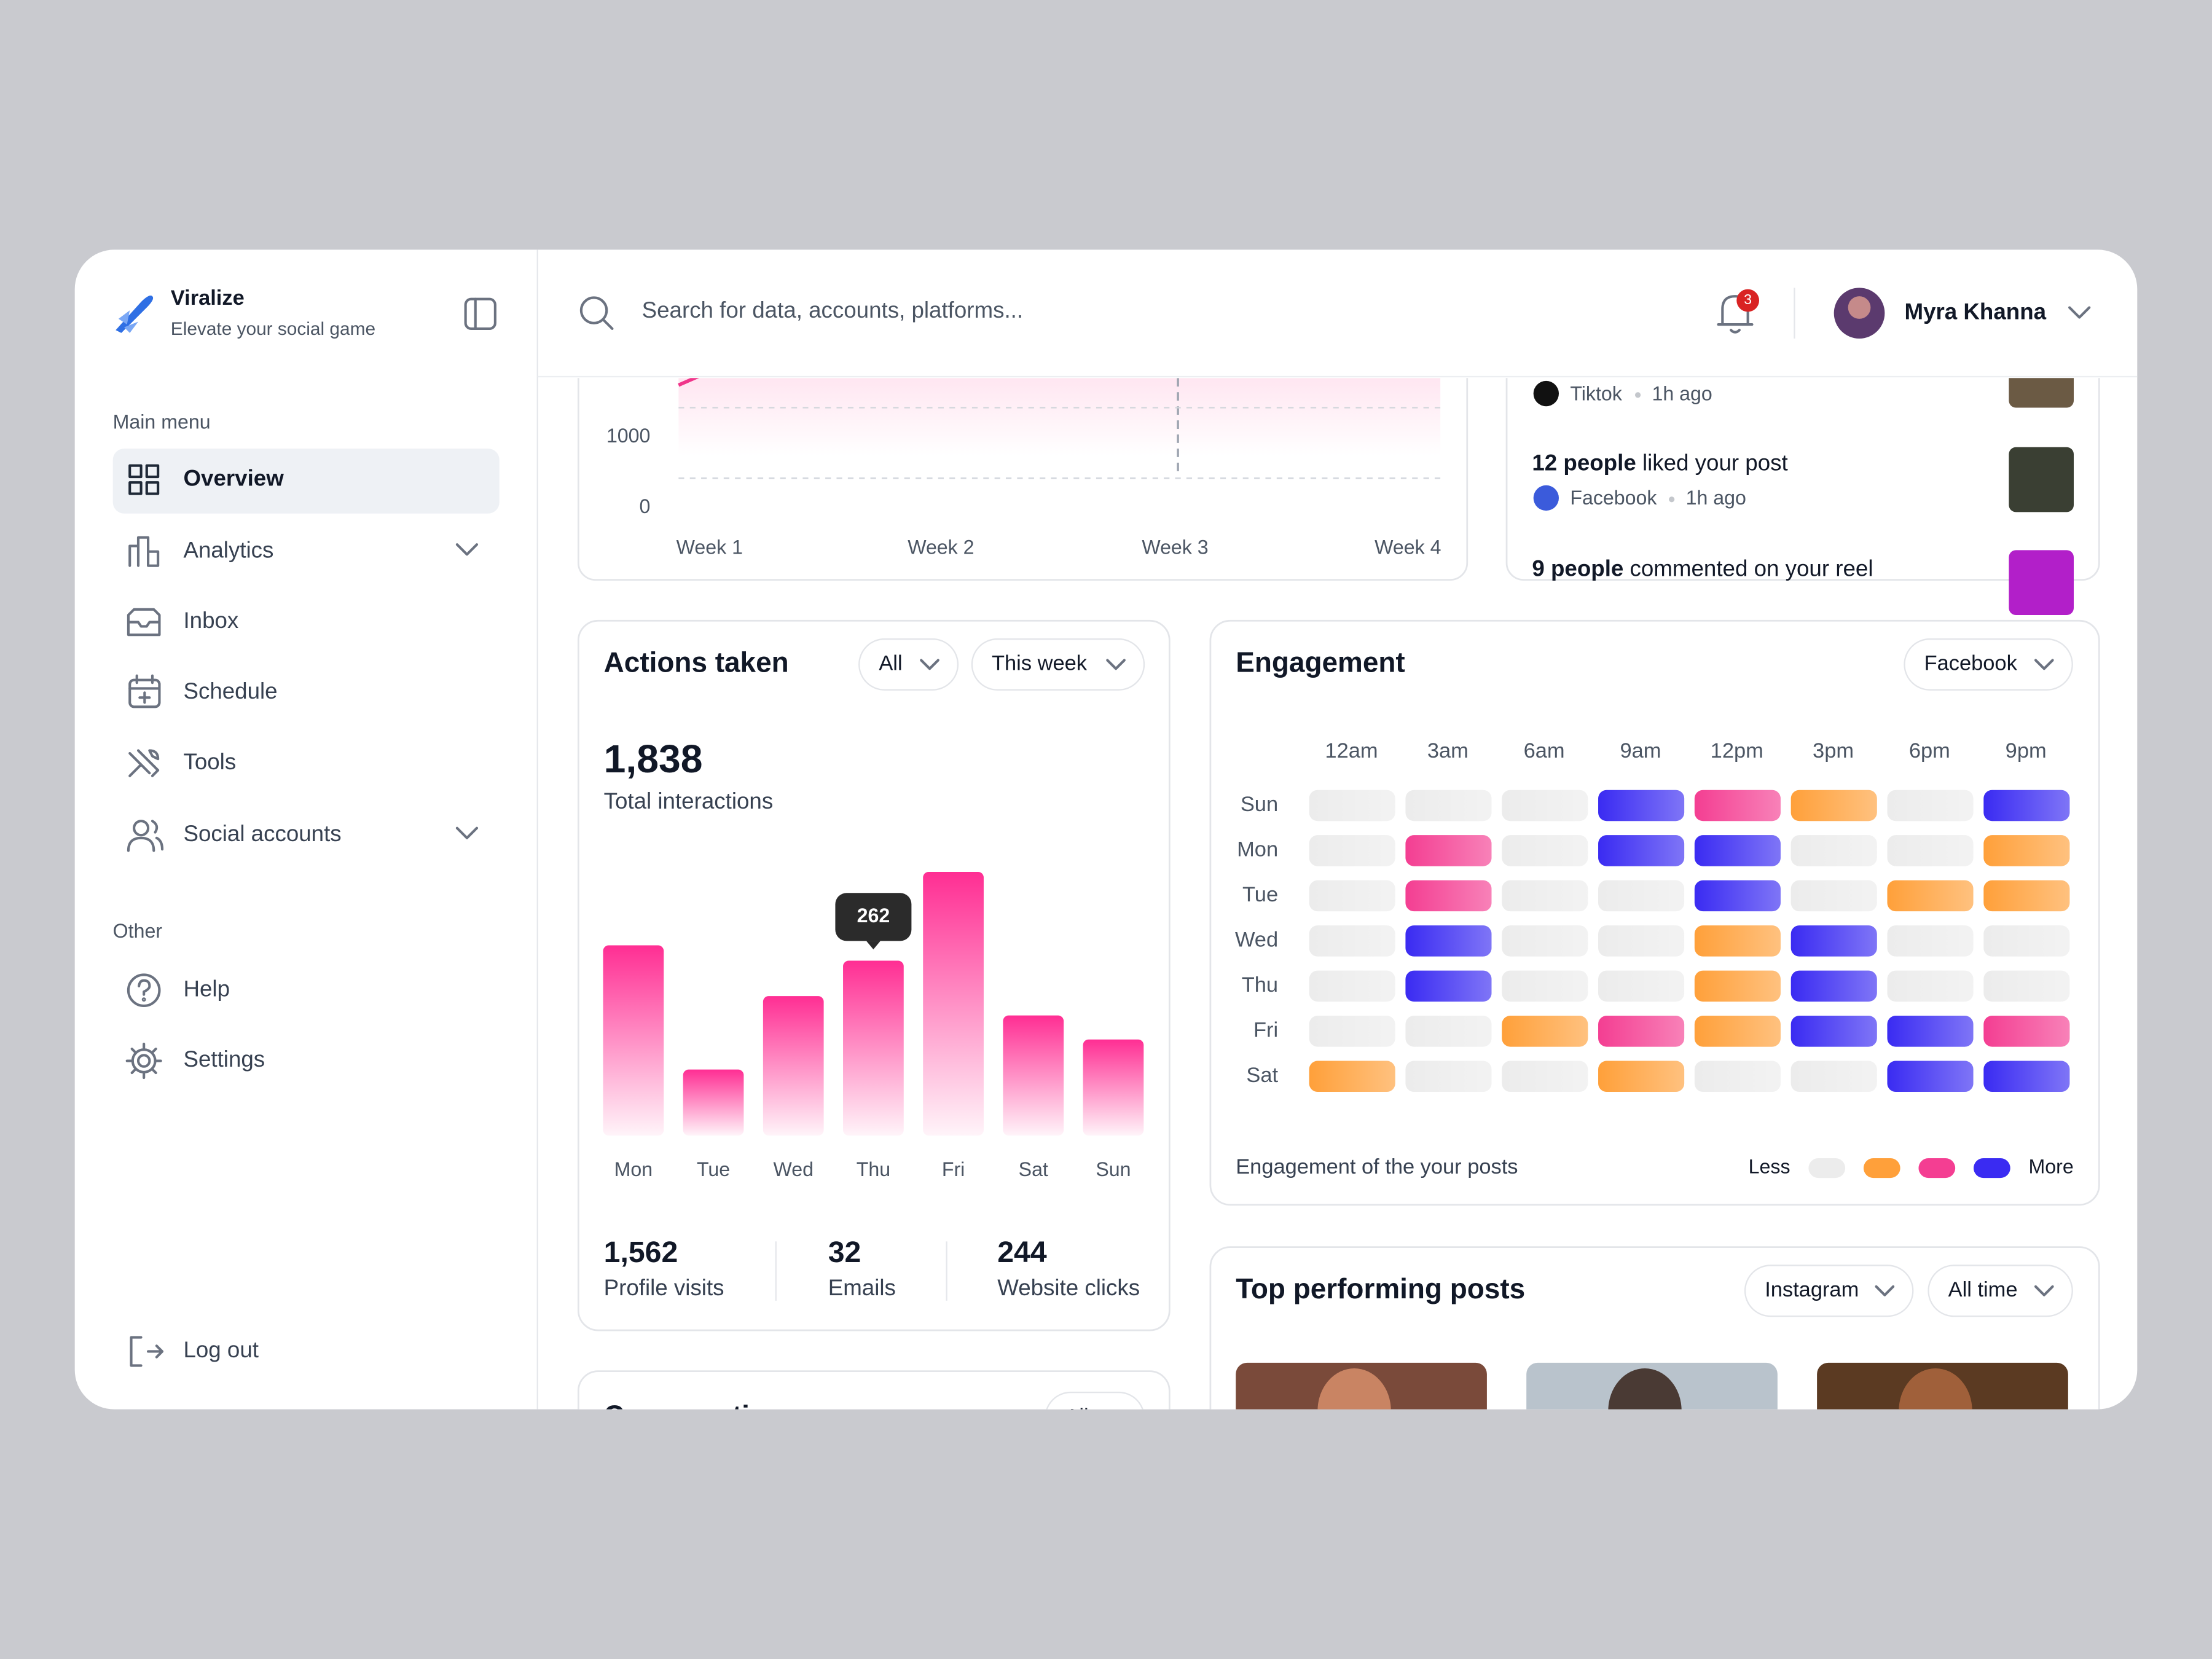 The height and width of the screenshot is (1659, 2212). I want to click on menu-item: Inbox, so click(210, 620).